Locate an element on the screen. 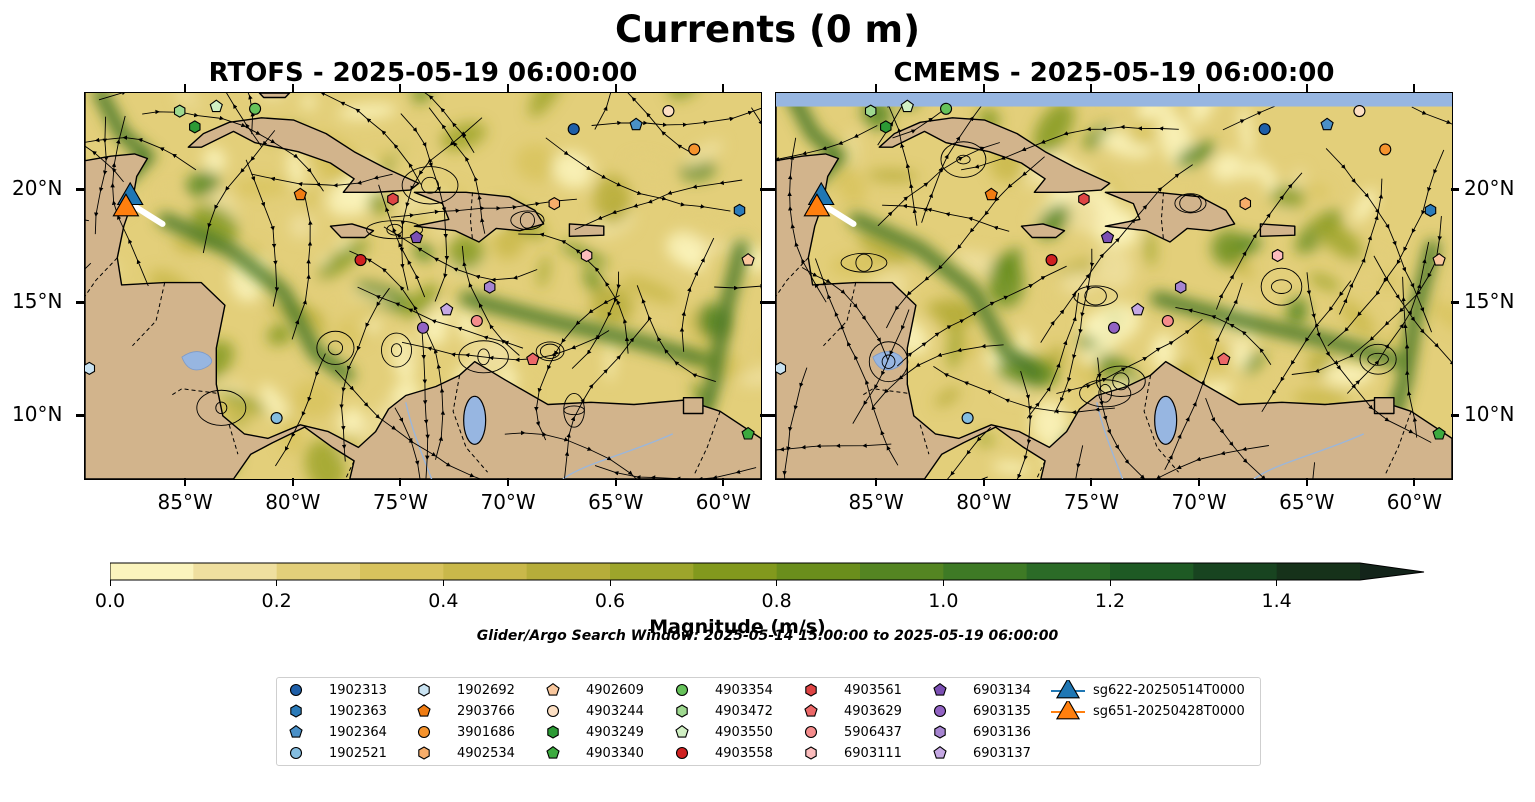 The image size is (1535, 802). legend-label: 4903558 is located at coordinates (744, 753).